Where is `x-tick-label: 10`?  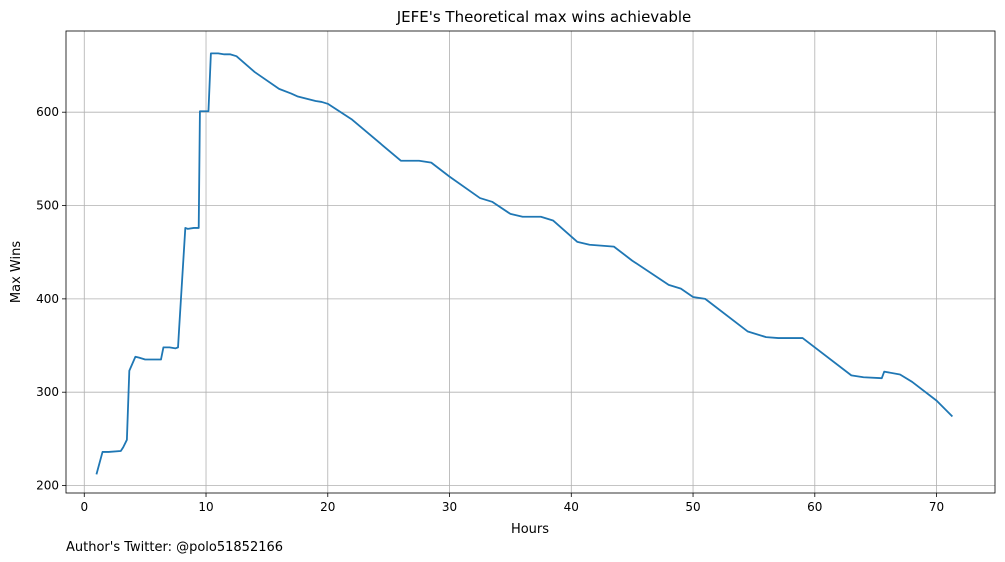 x-tick-label: 10 is located at coordinates (205, 507).